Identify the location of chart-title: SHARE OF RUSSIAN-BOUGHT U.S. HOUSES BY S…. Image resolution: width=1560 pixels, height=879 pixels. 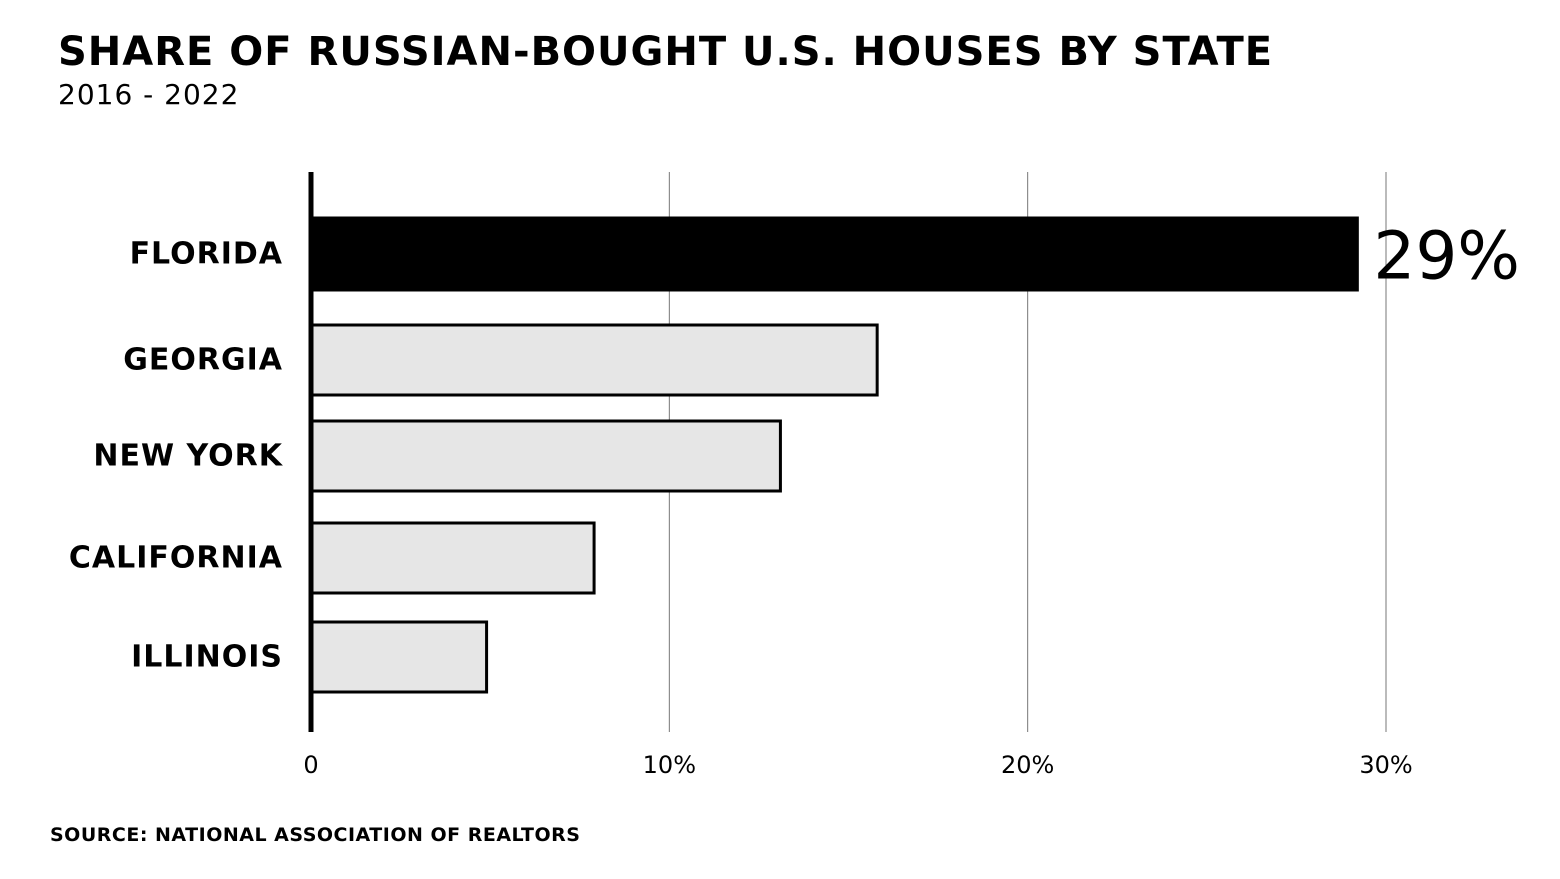
(666, 52).